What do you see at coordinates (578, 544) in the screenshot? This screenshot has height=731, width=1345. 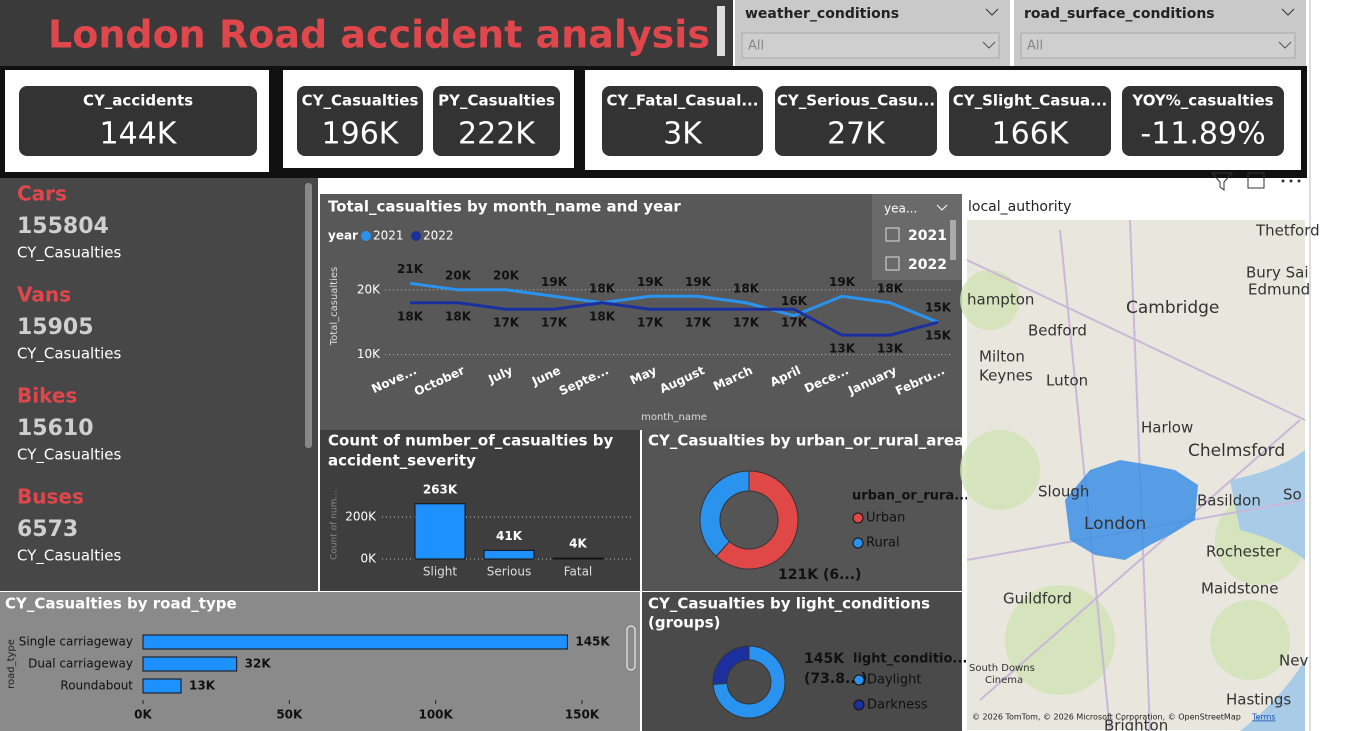 I see `data-label: 4K` at bounding box center [578, 544].